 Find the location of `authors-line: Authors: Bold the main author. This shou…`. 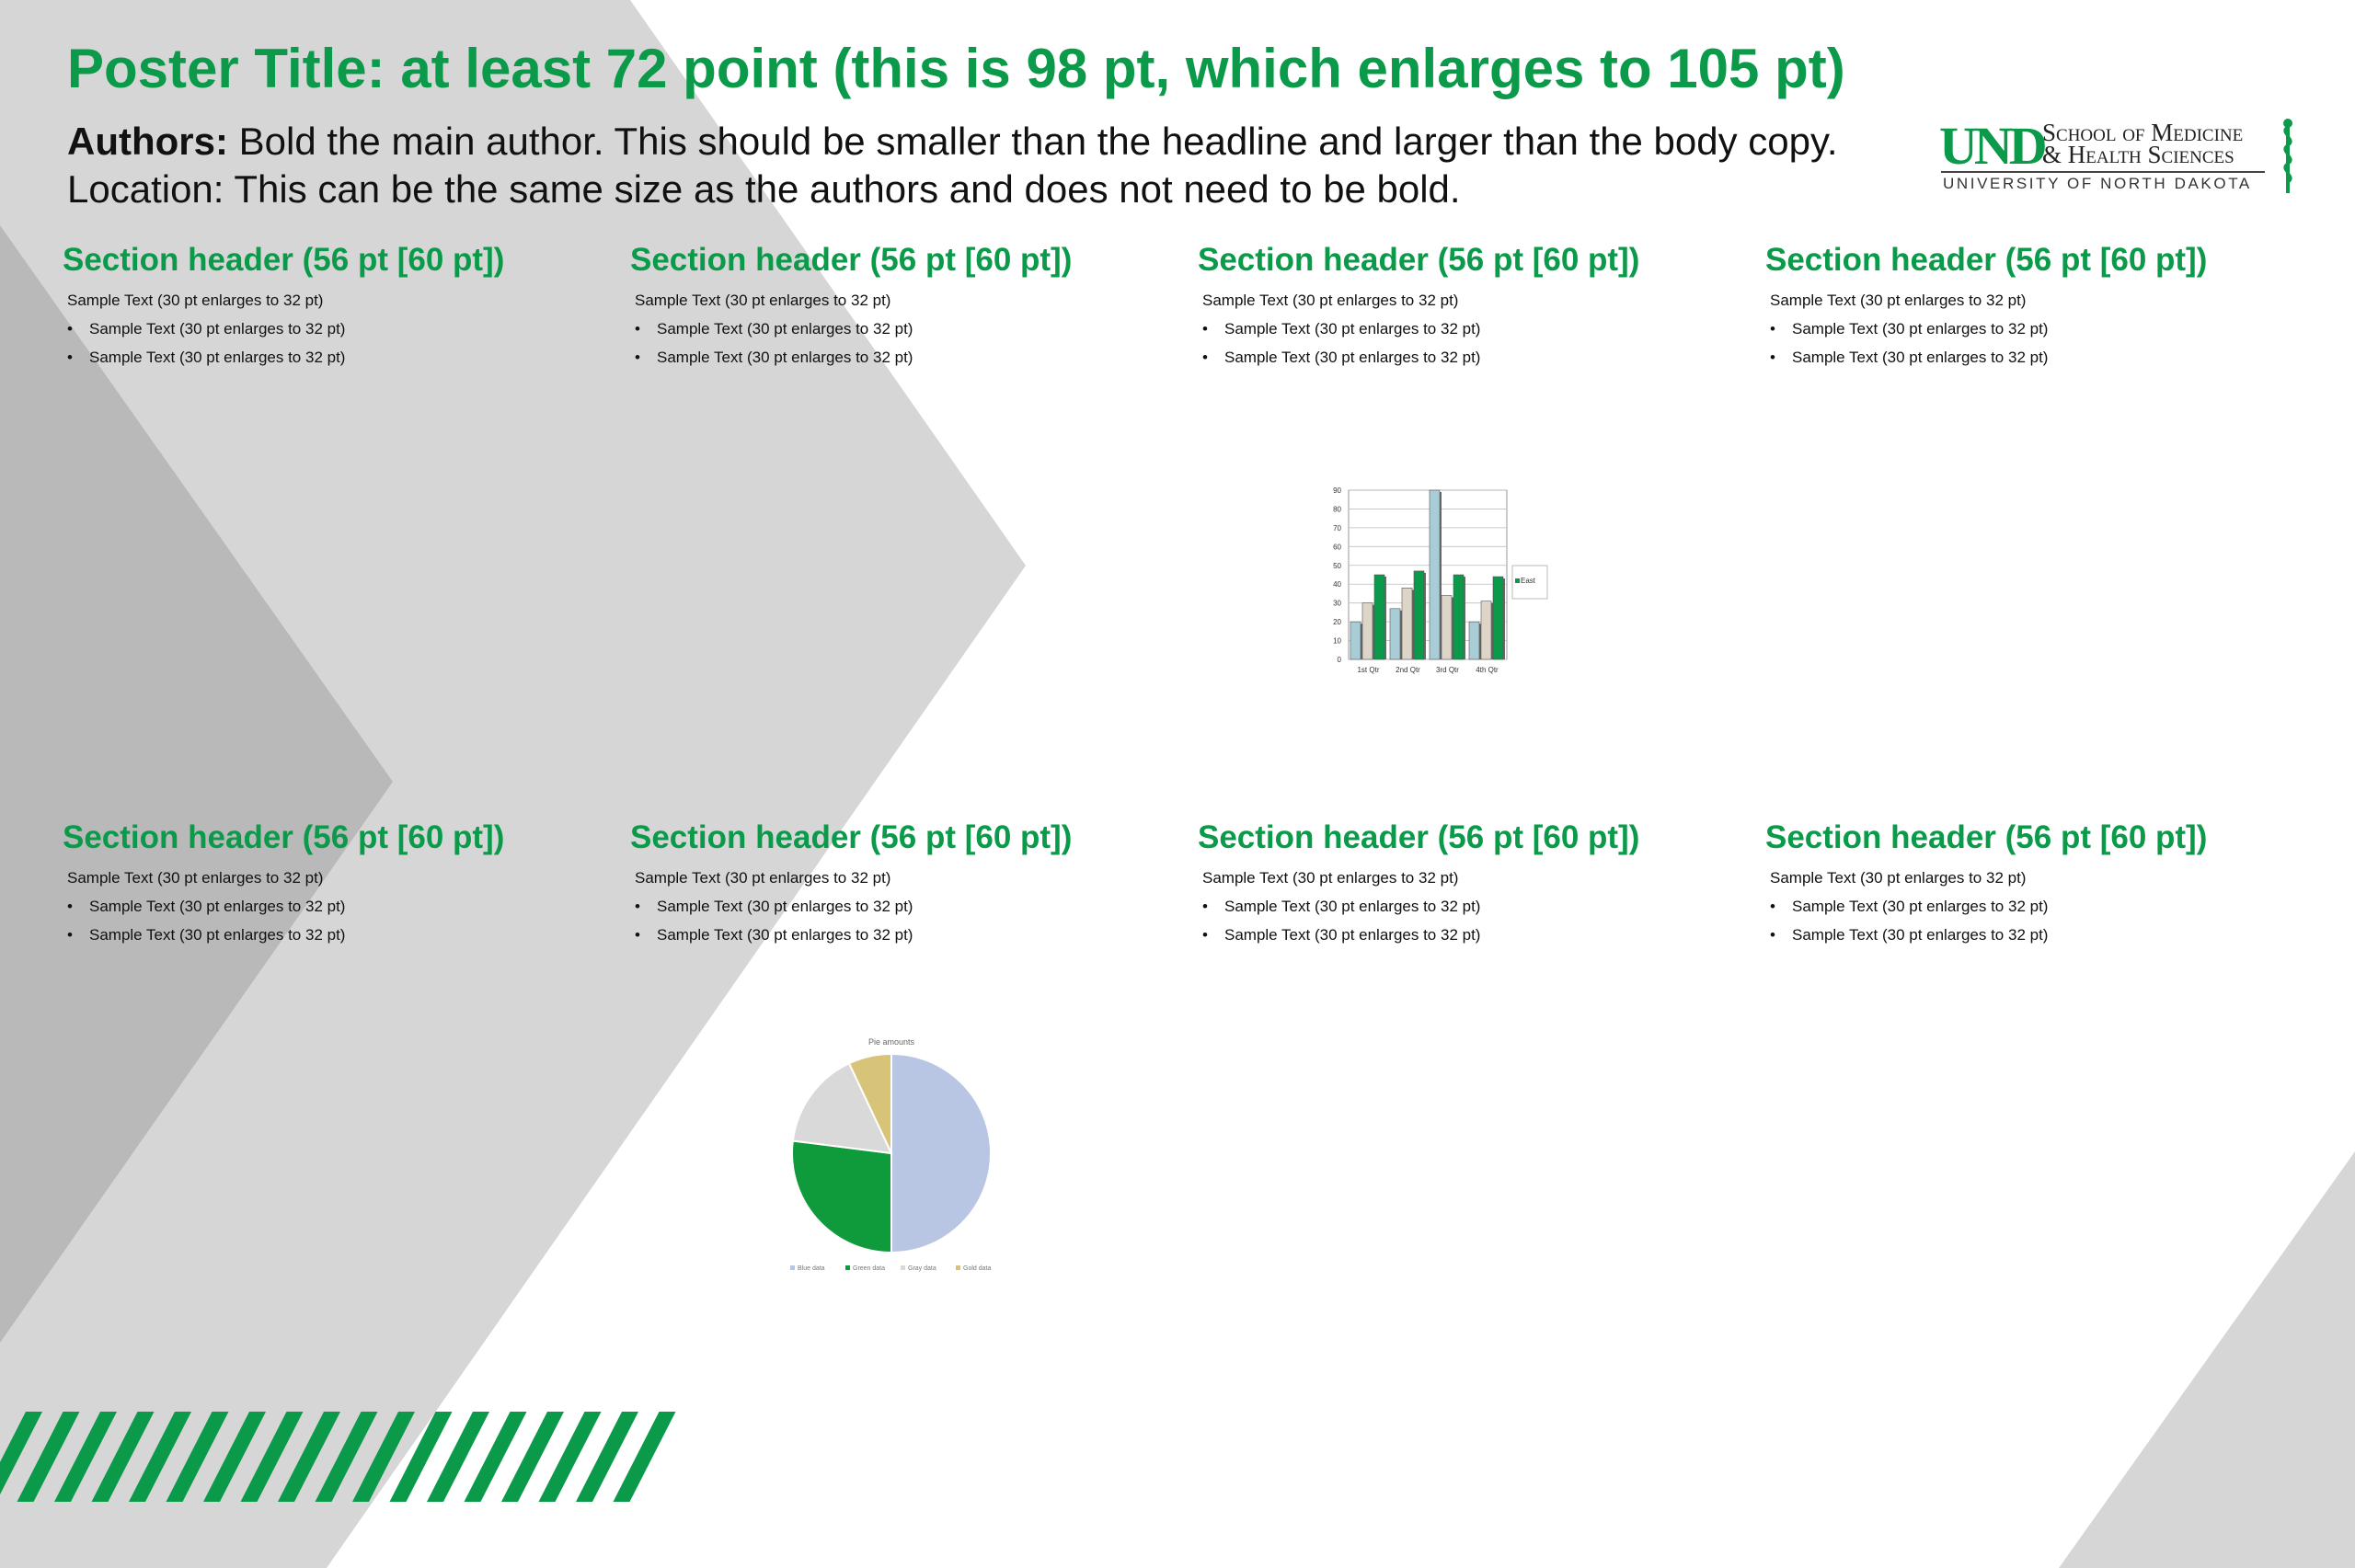

authors-line: Authors: Bold the main author. This shou… is located at coordinates (987, 142).